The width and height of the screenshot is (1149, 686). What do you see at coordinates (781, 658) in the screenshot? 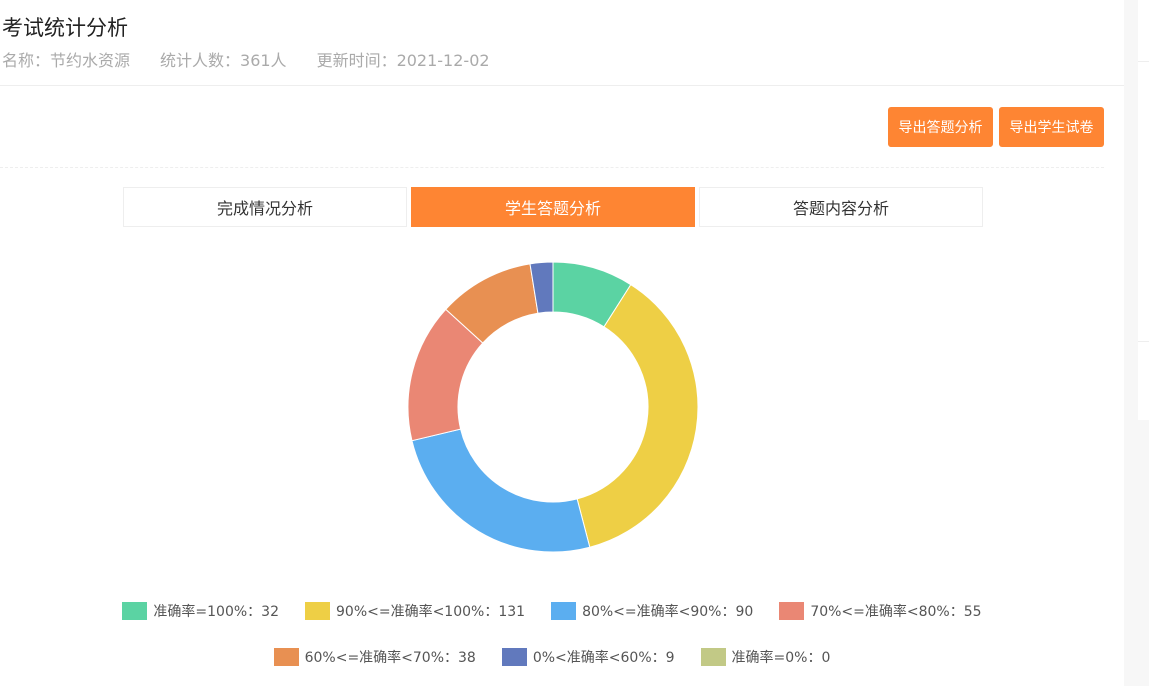
I see `legend-label: 准确率=0%：0` at bounding box center [781, 658].